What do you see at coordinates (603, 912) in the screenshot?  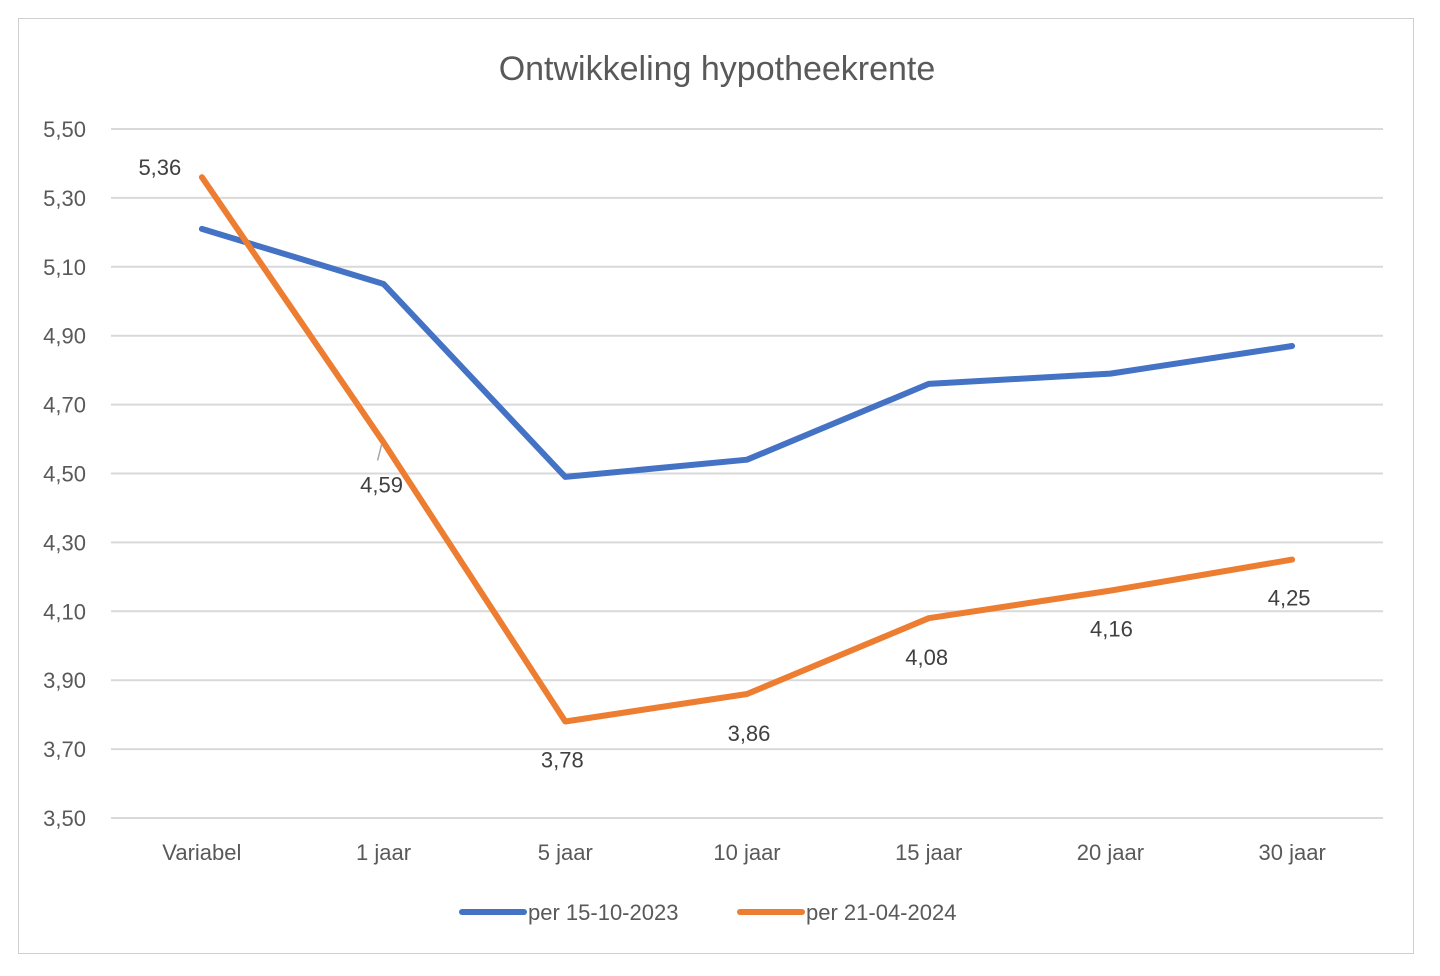 I see `legend-label-0: per 15-10-2023` at bounding box center [603, 912].